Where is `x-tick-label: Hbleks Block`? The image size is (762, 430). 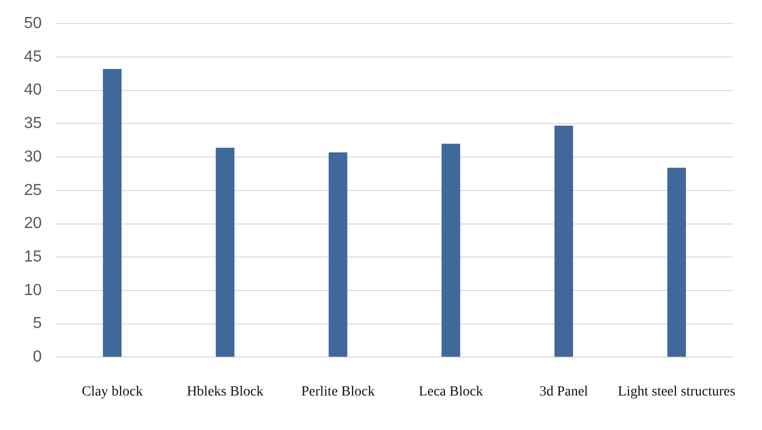 x-tick-label: Hbleks Block is located at coordinates (225, 392).